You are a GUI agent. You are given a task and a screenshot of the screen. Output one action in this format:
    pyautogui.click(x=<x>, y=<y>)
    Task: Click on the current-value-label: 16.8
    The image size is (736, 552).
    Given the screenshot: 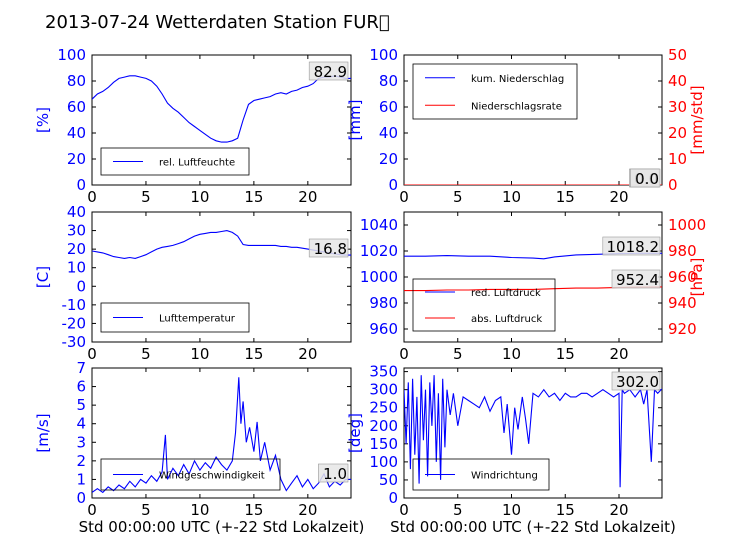 What is the action you would take?
    pyautogui.click(x=330, y=249)
    